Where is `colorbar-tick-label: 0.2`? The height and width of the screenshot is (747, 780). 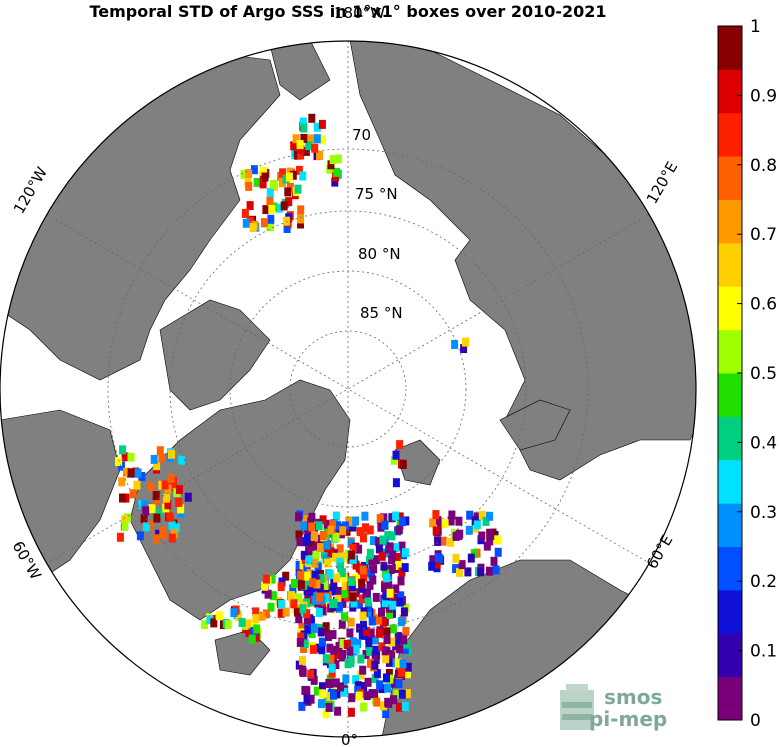
colorbar-tick-label: 0.2 is located at coordinates (763, 582).